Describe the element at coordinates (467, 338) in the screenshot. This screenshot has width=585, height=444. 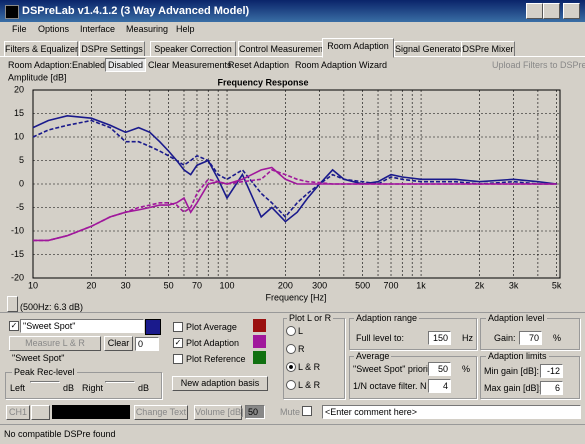
I see `unit: Hz` at that location.